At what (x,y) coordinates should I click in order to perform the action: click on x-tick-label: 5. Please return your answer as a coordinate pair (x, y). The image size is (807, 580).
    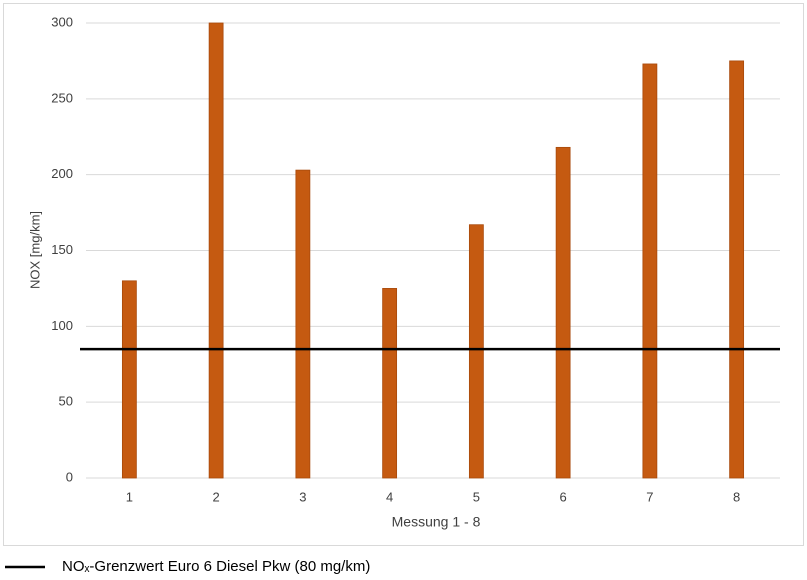
    Looking at the image, I should click on (476, 496).